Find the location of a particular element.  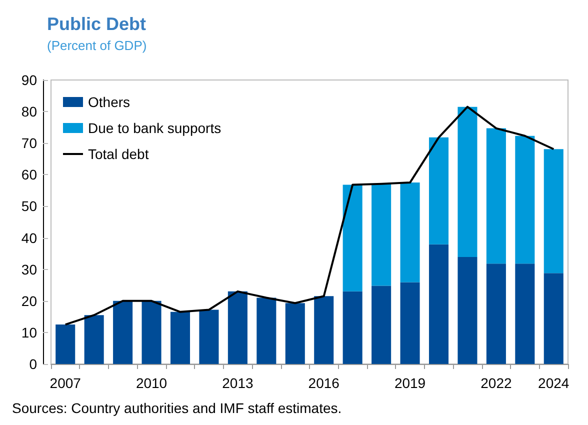

y-tick-label: 50 is located at coordinates (29, 206).